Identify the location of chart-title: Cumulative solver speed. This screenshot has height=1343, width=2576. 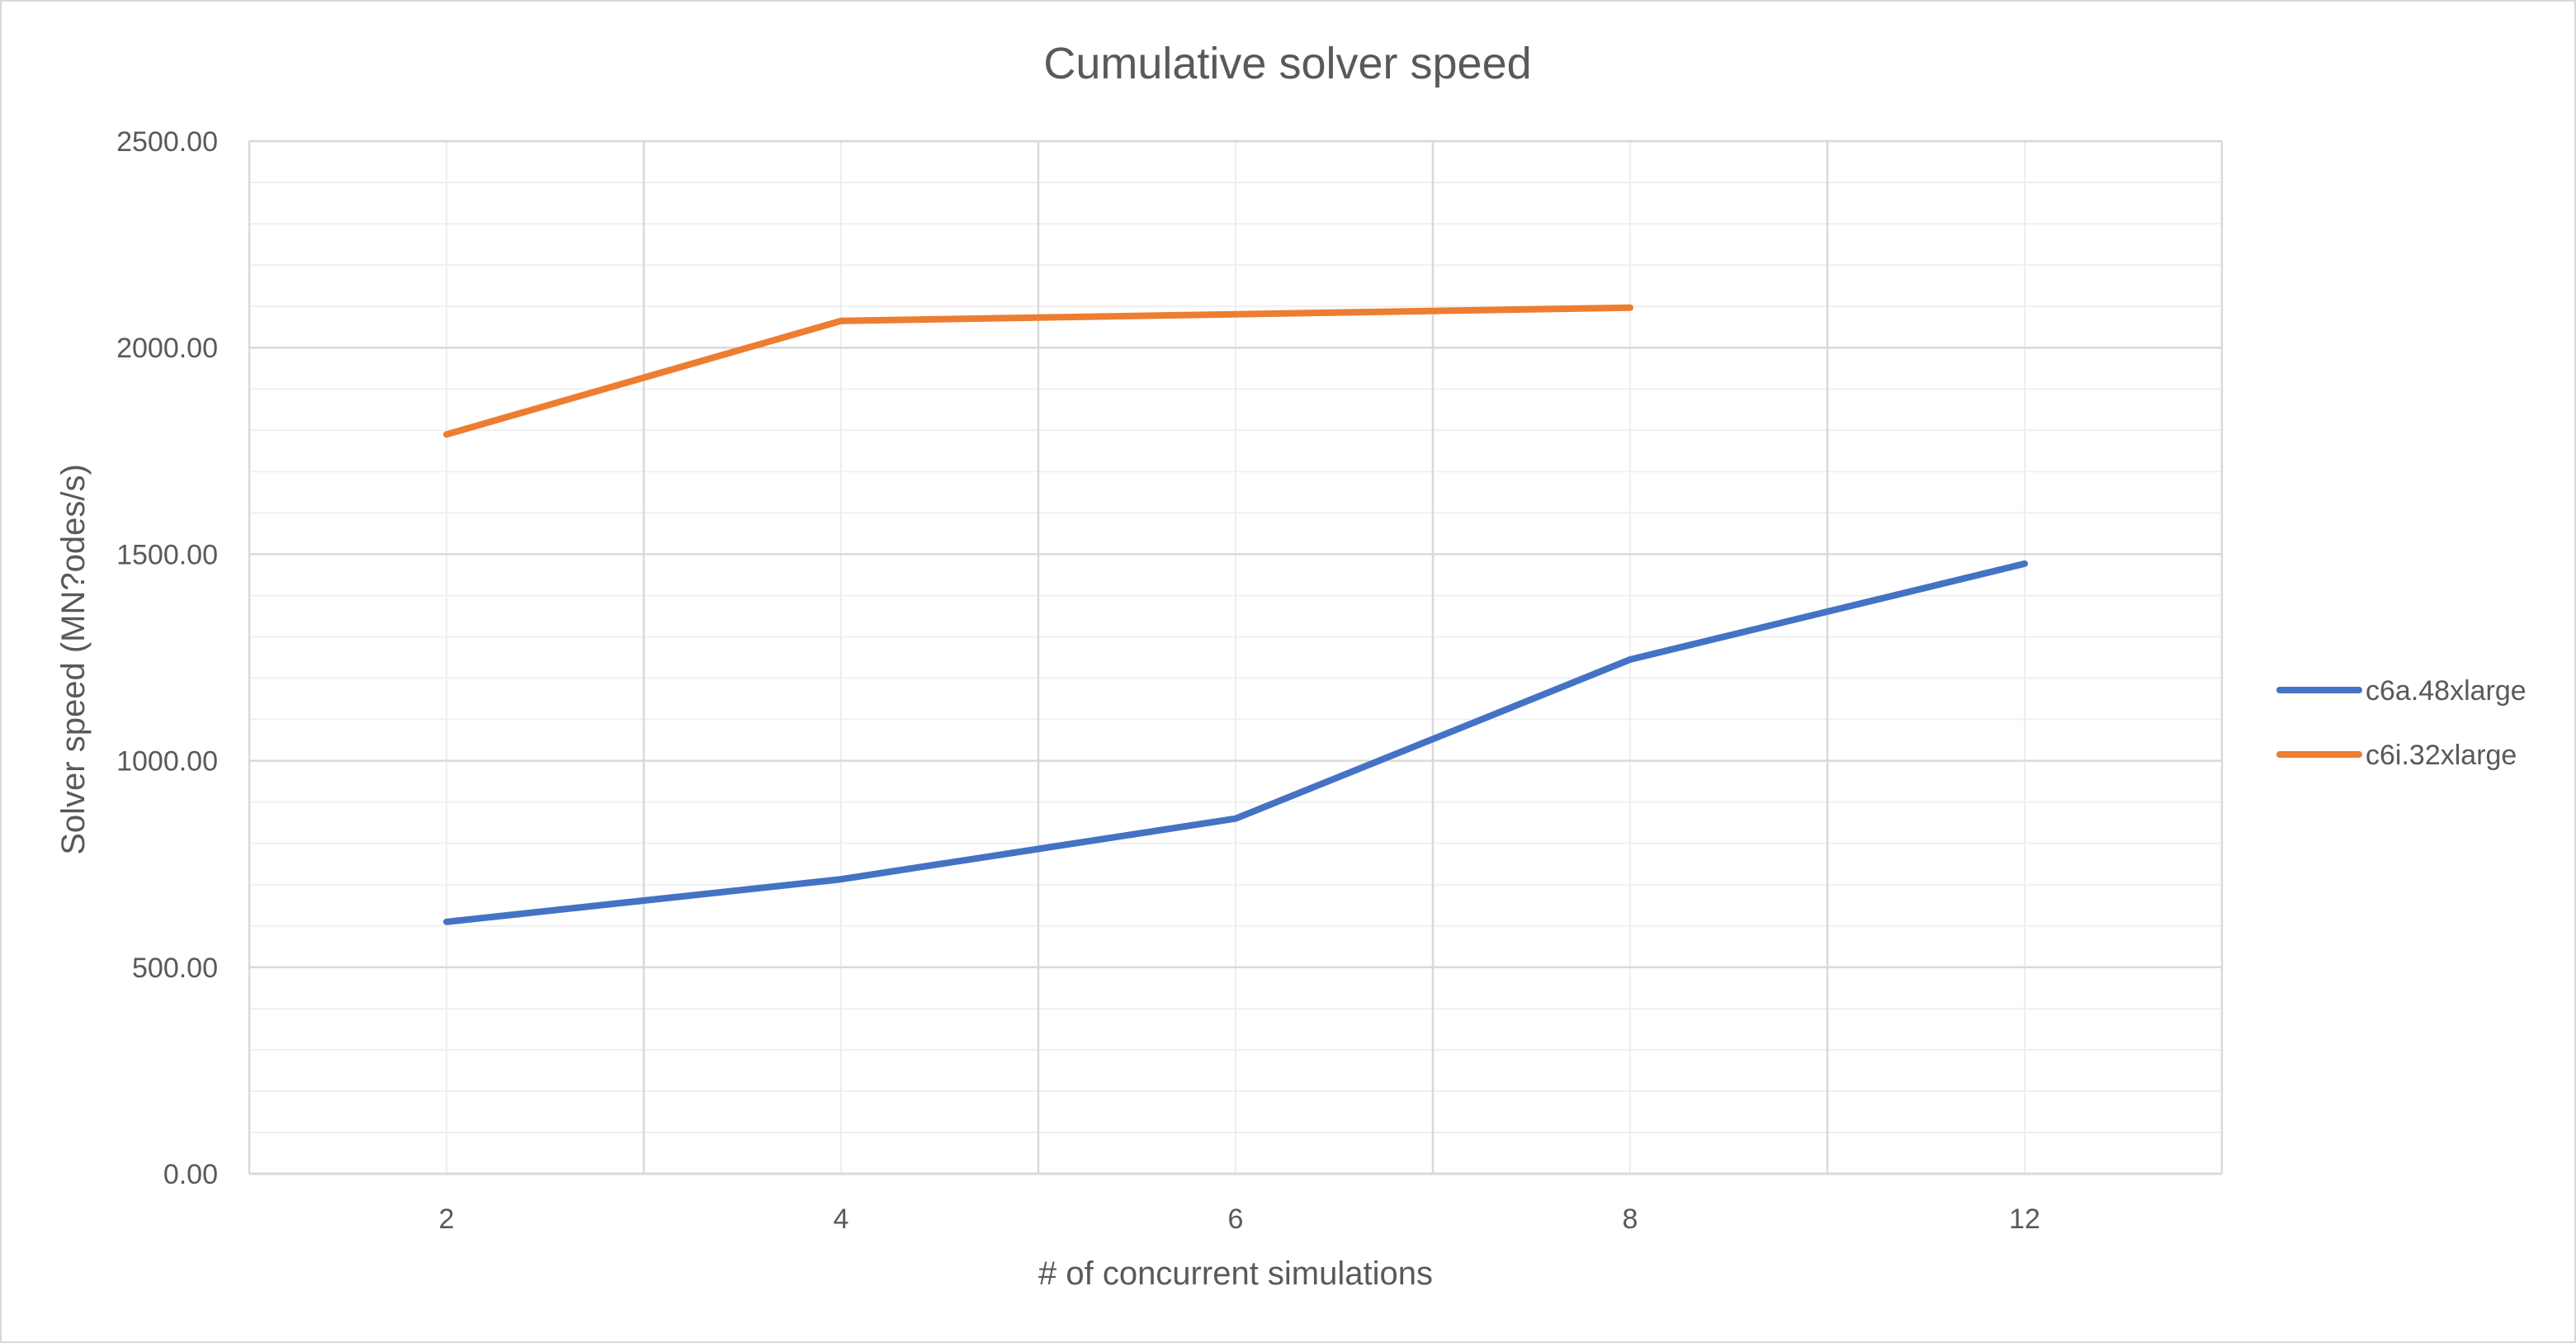
(1287, 63).